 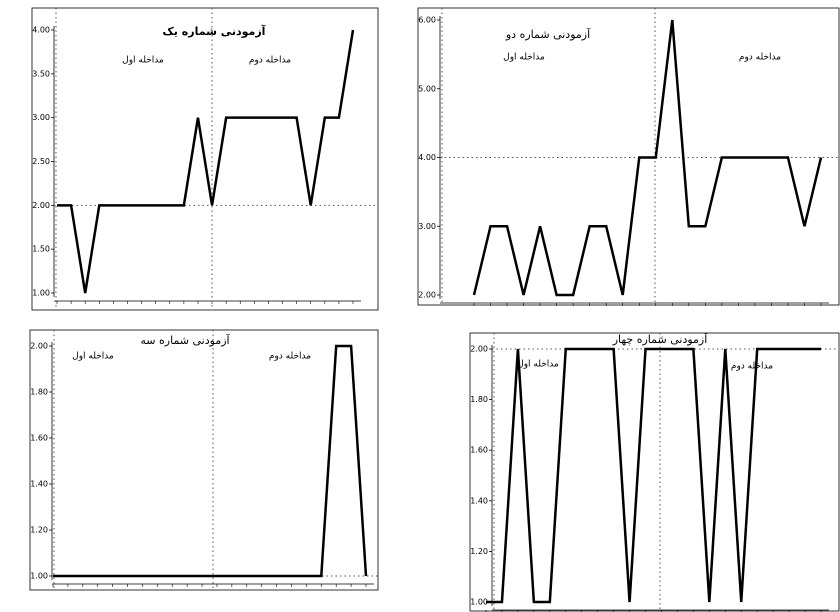 What do you see at coordinates (427, 20) in the screenshot?
I see `y-tick-label: 6.00` at bounding box center [427, 20].